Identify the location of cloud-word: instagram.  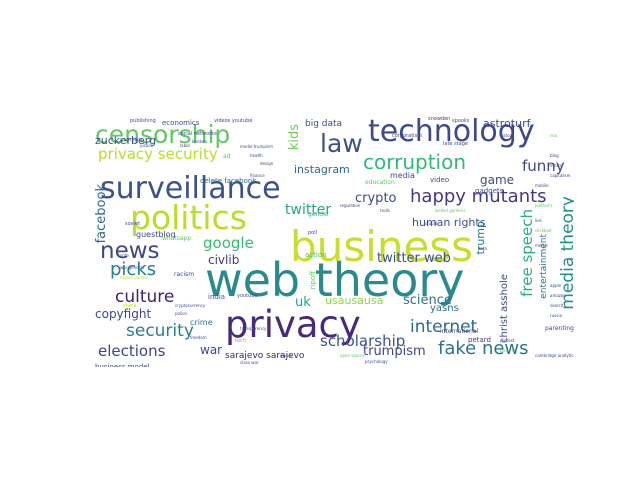
(322, 169).